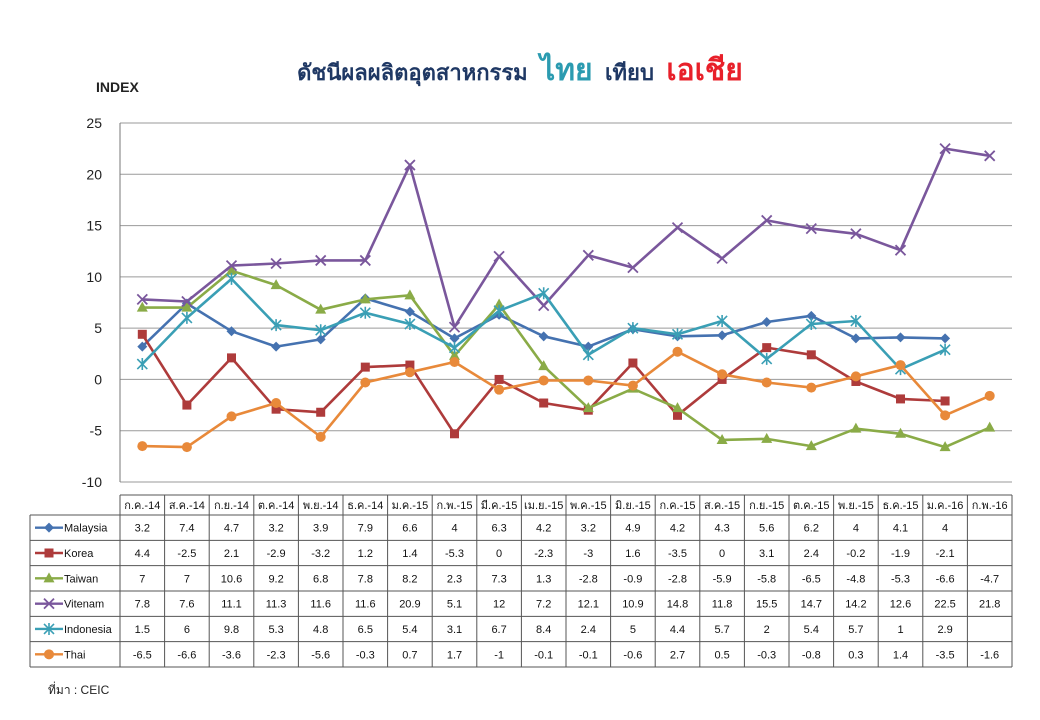 Image resolution: width=1040 pixels, height=720 pixels. Describe the element at coordinates (766, 579) in the screenshot. I see `data-label: -5.8` at that location.